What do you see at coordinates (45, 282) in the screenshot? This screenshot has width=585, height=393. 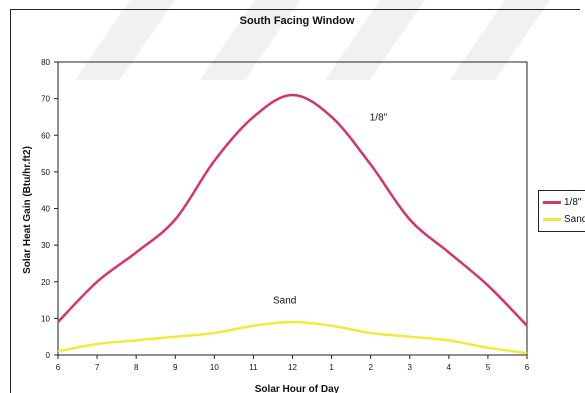 I see `y-tick-label: 20` at bounding box center [45, 282].